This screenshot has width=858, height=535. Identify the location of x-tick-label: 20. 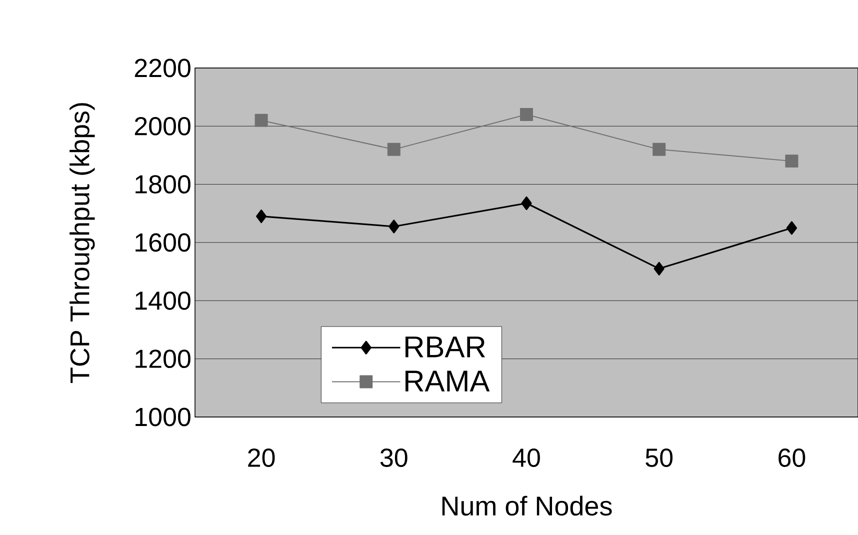
(261, 457).